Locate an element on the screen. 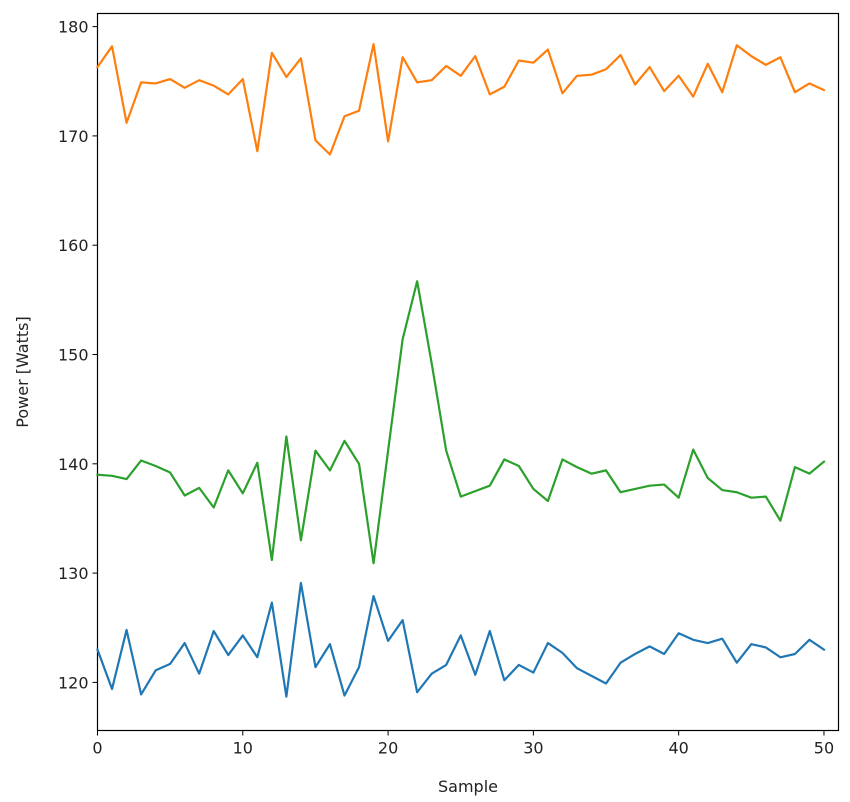 This screenshot has height=802, width=850. x-tick-label: 10 is located at coordinates (243, 748).